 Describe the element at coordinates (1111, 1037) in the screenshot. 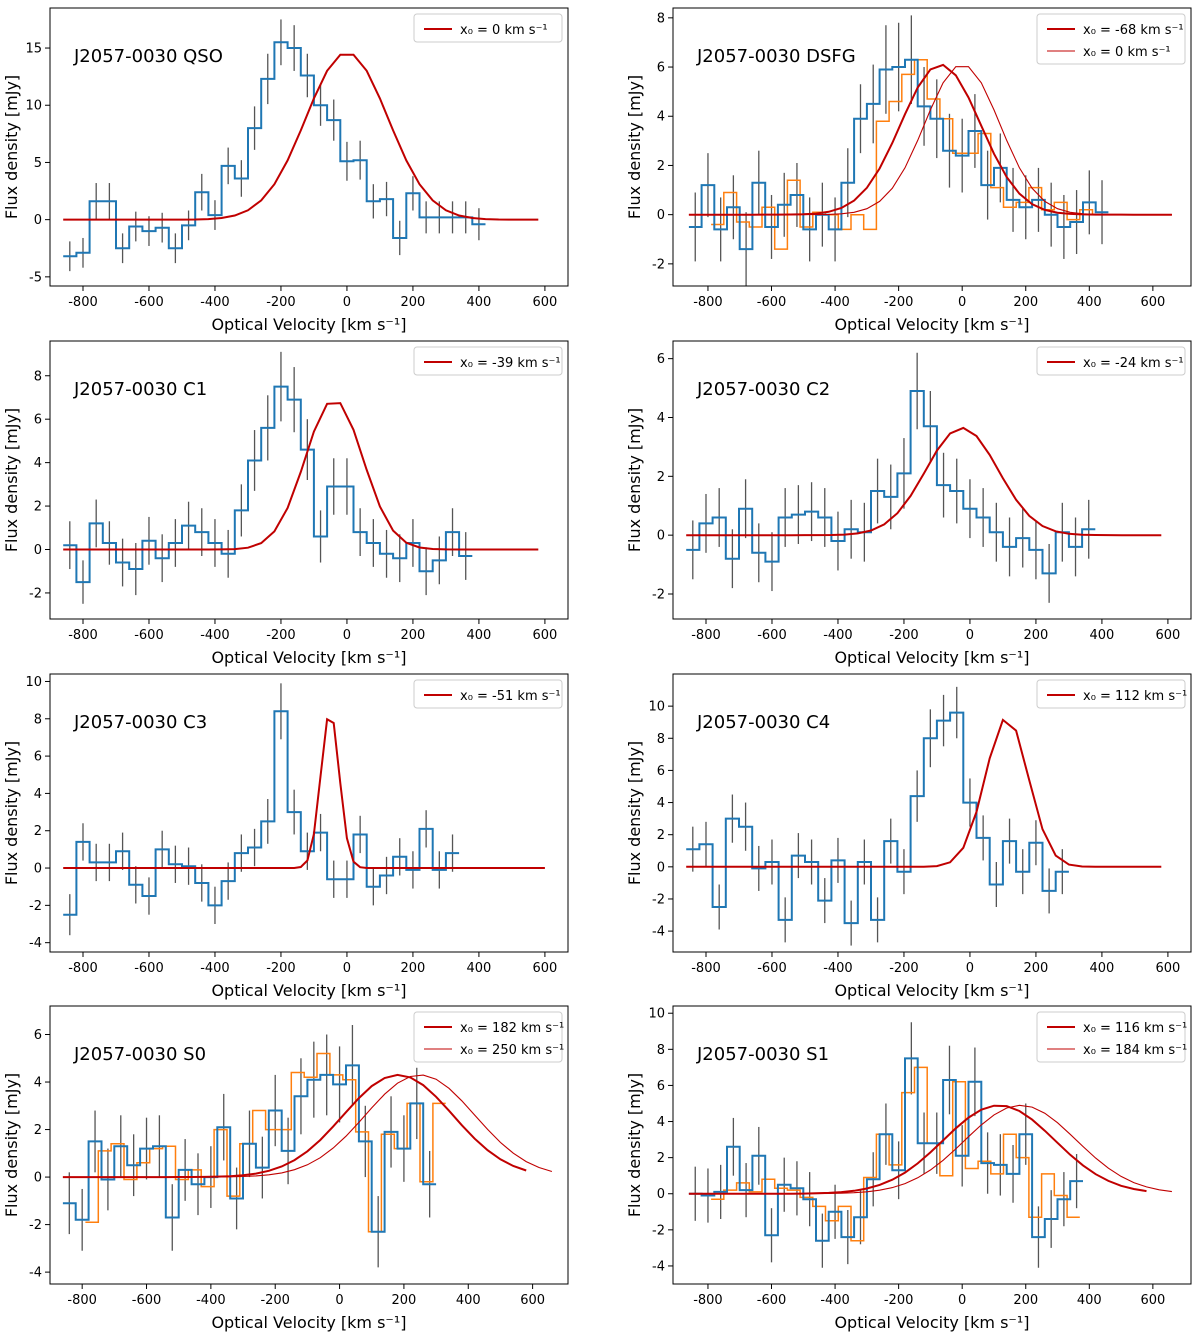

I see `legend: x₀ = 116 km s⁻¹ x₀ = 184 km s⁻¹` at that location.